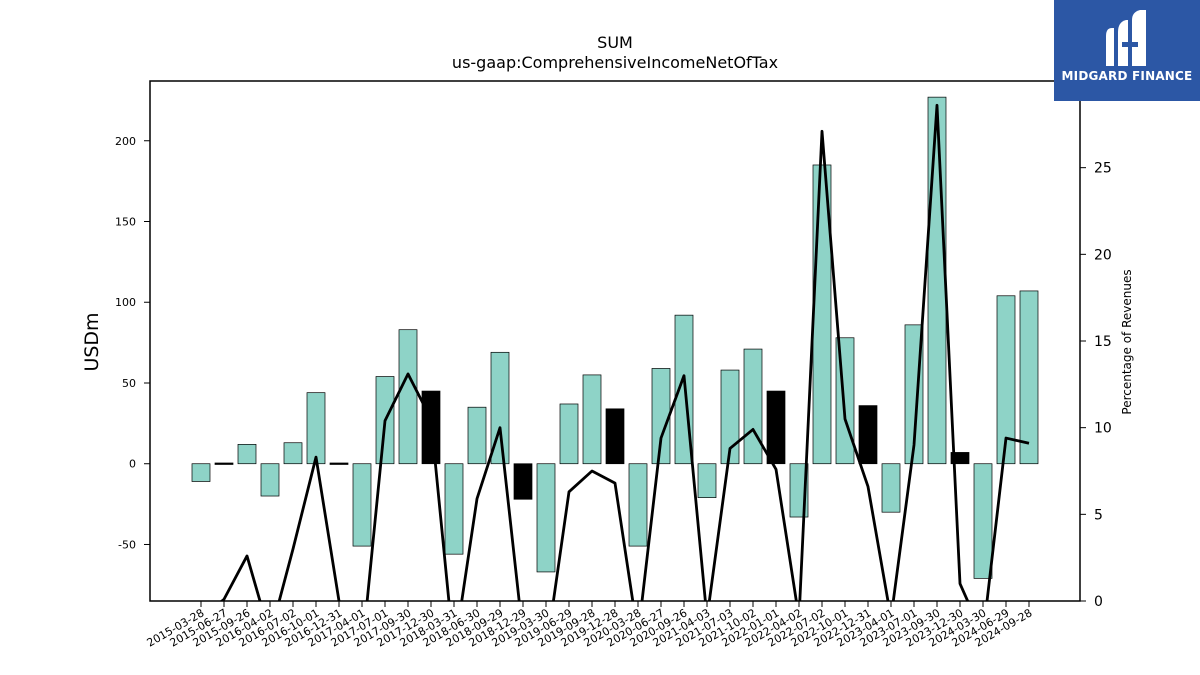 This screenshot has width=1200, height=675. I want to click on y2-tick-label: 25, so click(1103, 169).